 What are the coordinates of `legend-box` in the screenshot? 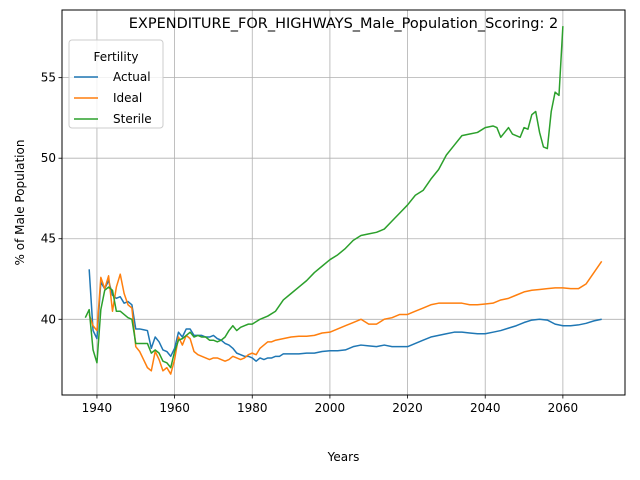 It's located at (116, 84).